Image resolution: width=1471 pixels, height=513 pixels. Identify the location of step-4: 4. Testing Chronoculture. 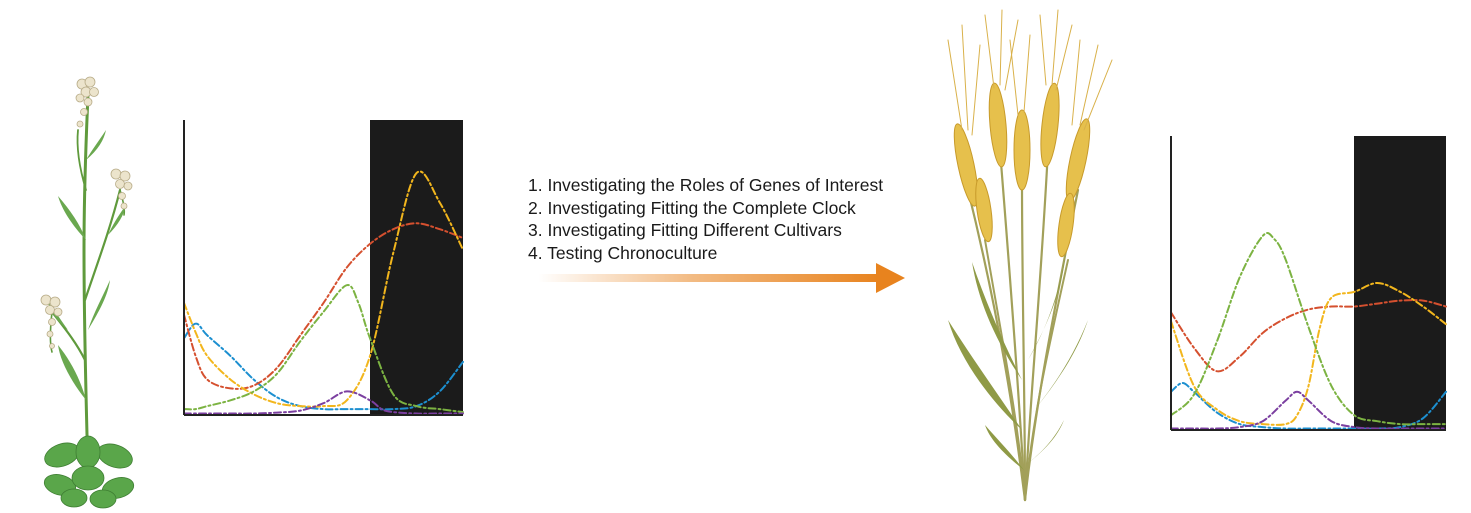
(623, 252).